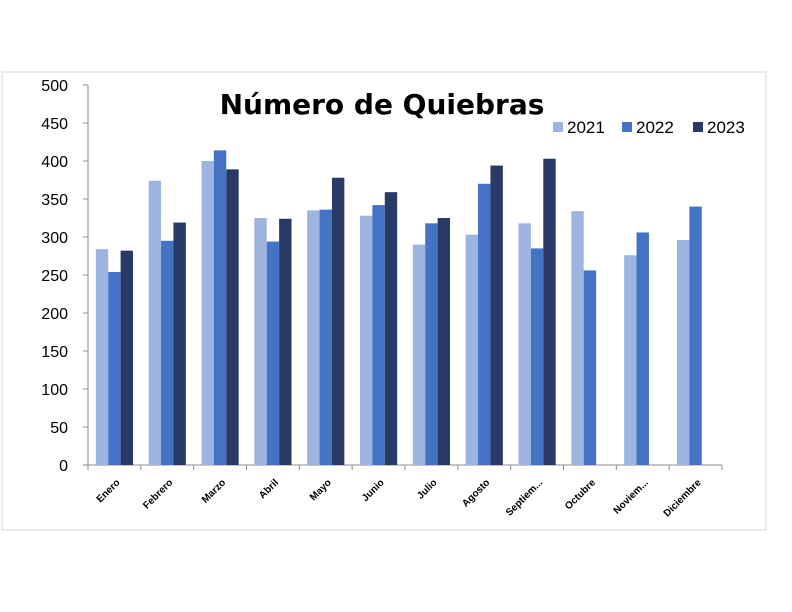  What do you see at coordinates (54, 124) in the screenshot?
I see `y-tick-label: 450` at bounding box center [54, 124].